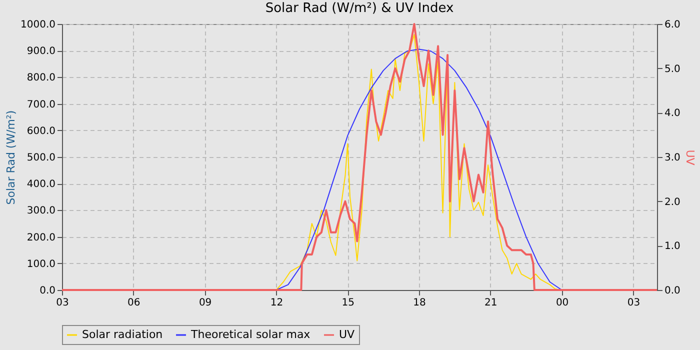 This screenshot has height=350, width=700. What do you see at coordinates (562, 303) in the screenshot?
I see `x-tick-label: 00` at bounding box center [562, 303].